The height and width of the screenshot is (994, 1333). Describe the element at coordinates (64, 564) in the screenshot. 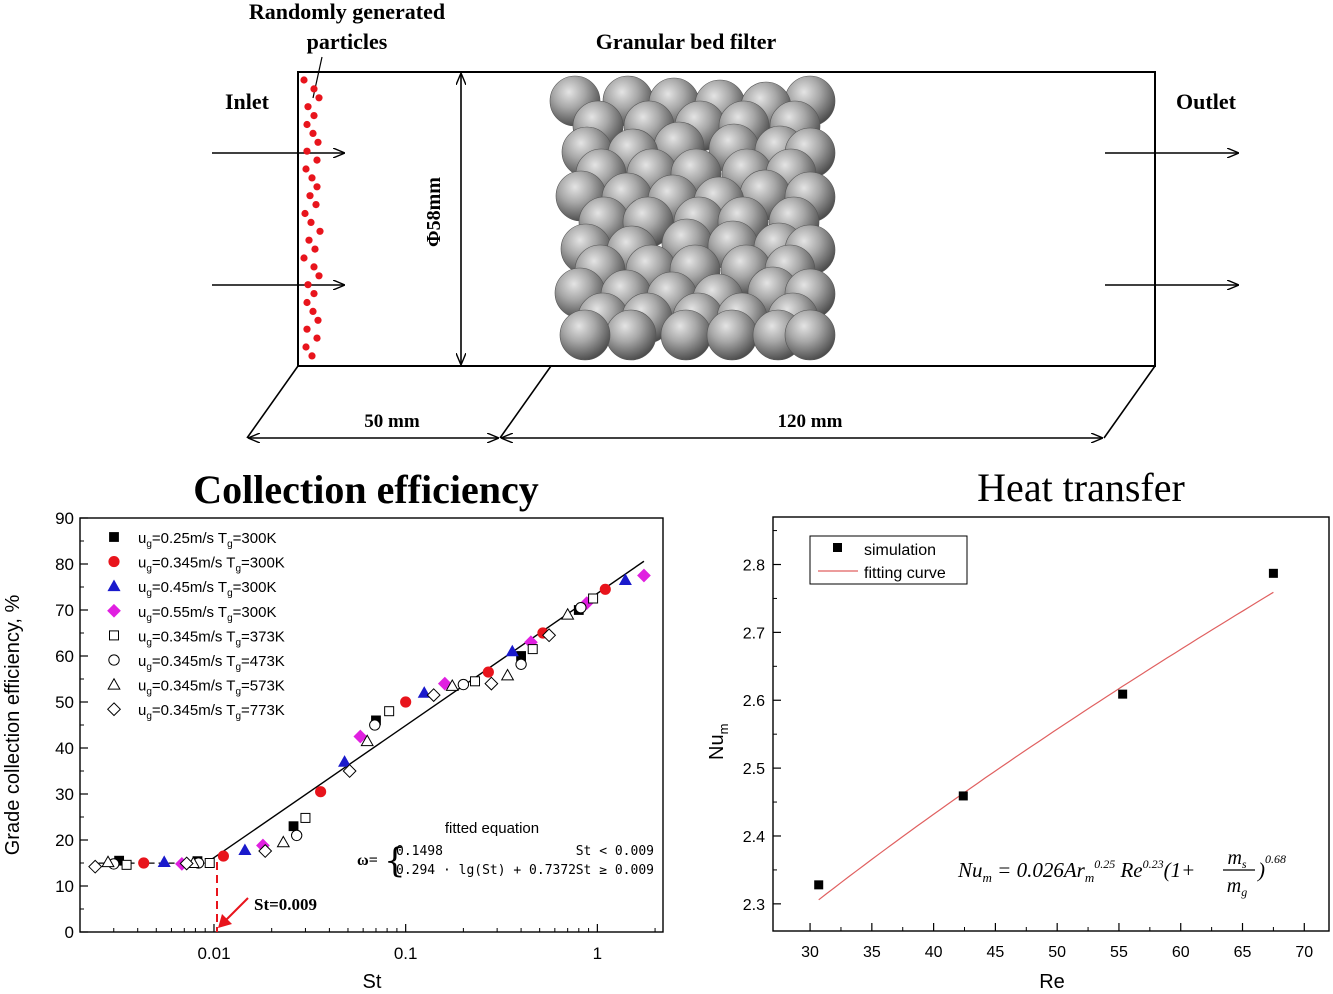

I see `chart1-ytick-label: 80` at that location.